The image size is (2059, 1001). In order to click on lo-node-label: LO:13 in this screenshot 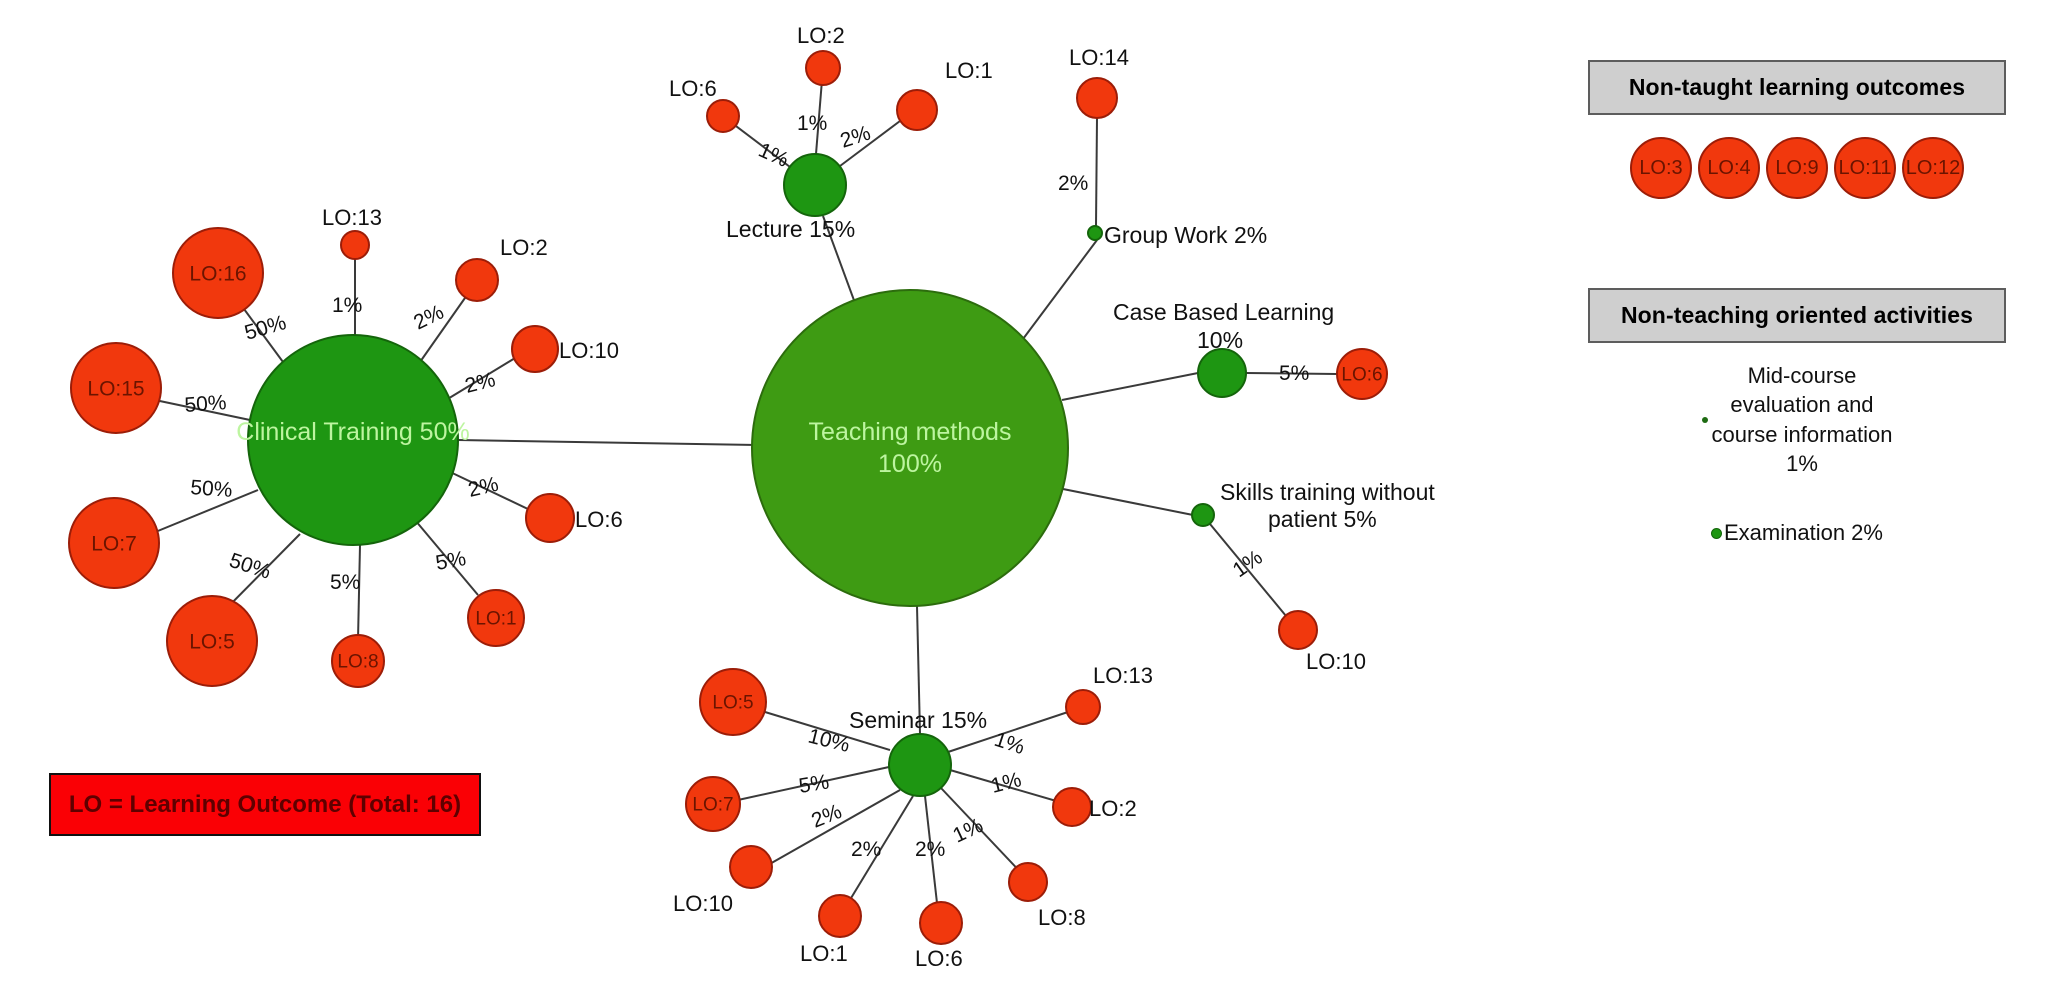, I will do `click(352, 217)`.